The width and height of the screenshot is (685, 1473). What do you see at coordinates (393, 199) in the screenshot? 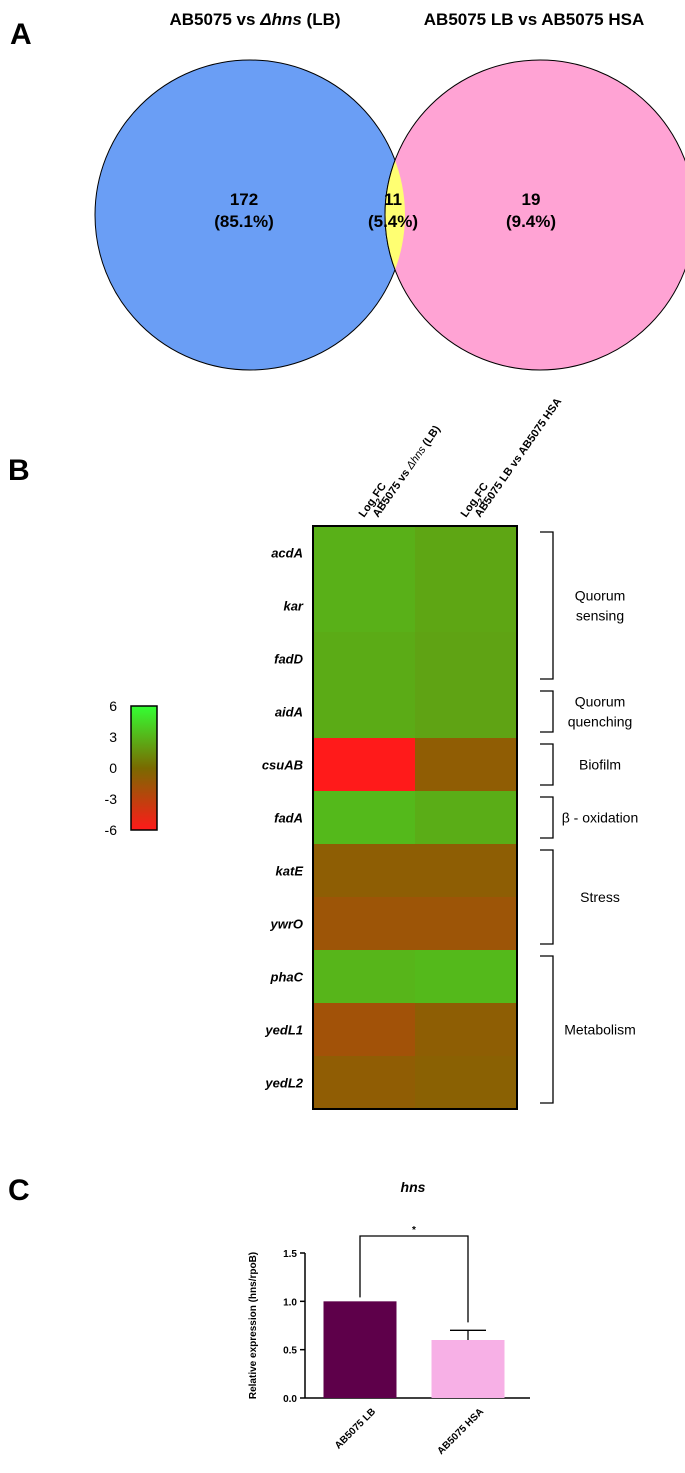
I see `venn-center-count: 11` at bounding box center [393, 199].